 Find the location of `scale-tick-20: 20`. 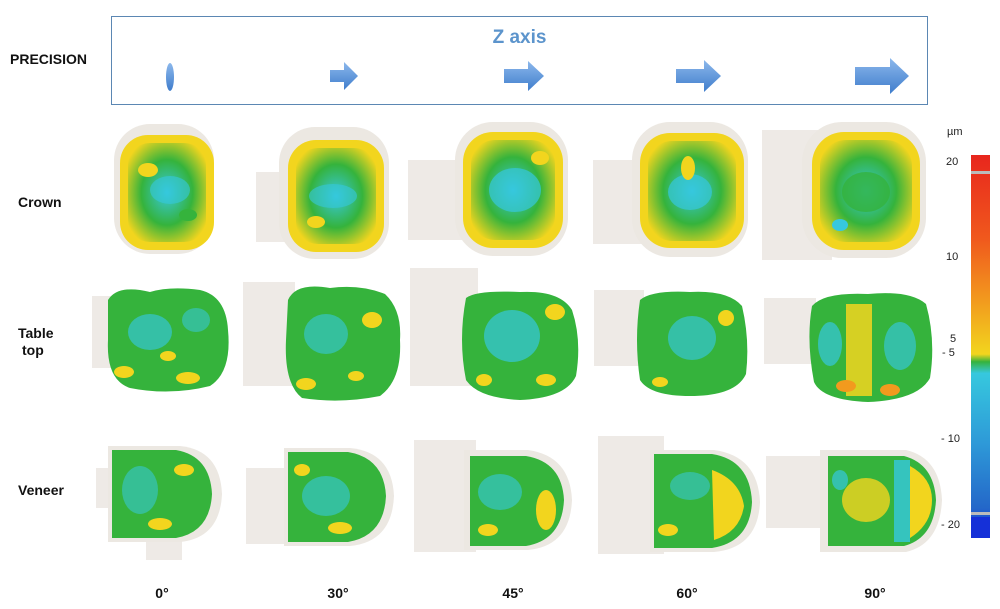

scale-tick-20: 20 is located at coordinates (952, 162).